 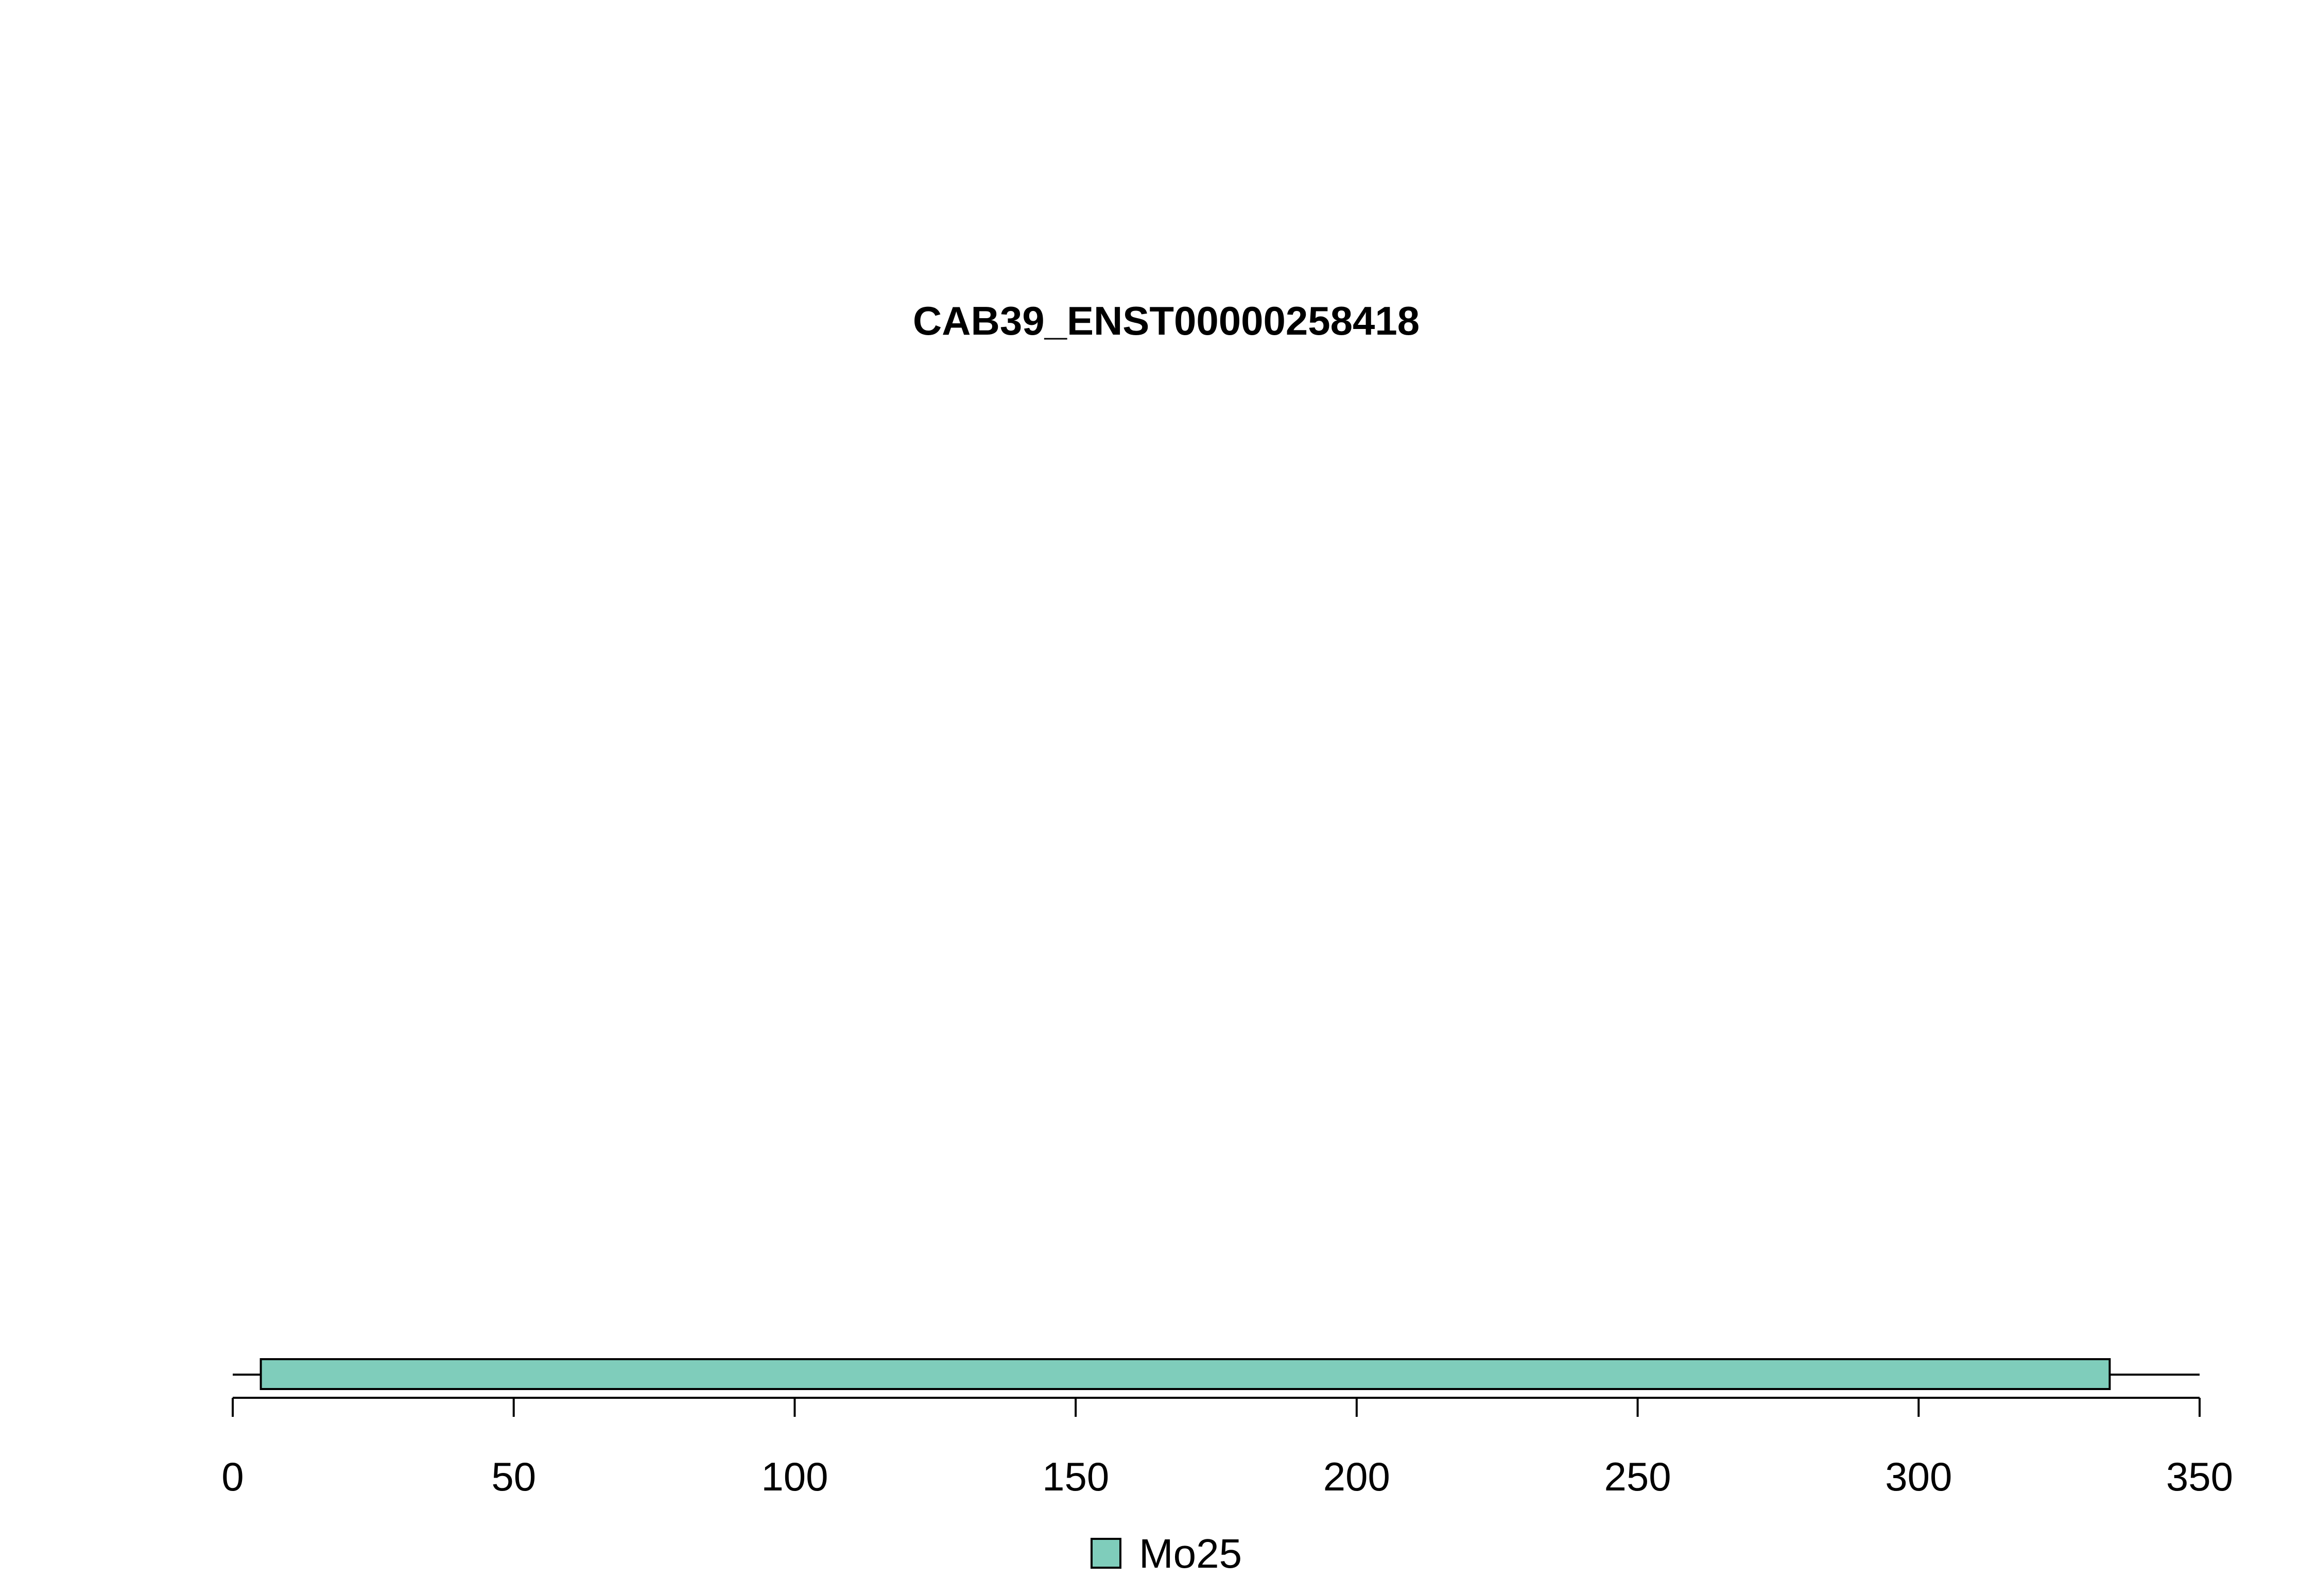 What do you see at coordinates (1356, 1476) in the screenshot?
I see `x-tick-label: 200` at bounding box center [1356, 1476].